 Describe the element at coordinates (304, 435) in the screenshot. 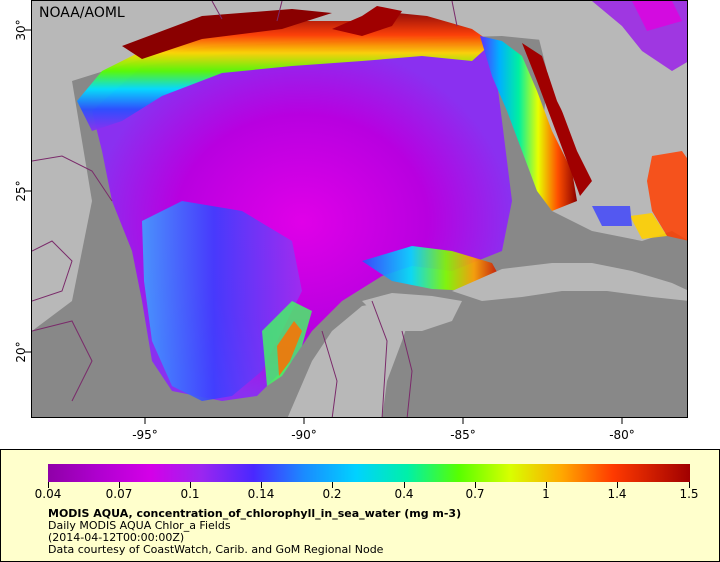

I see `lon-tick-label: -90°` at that location.